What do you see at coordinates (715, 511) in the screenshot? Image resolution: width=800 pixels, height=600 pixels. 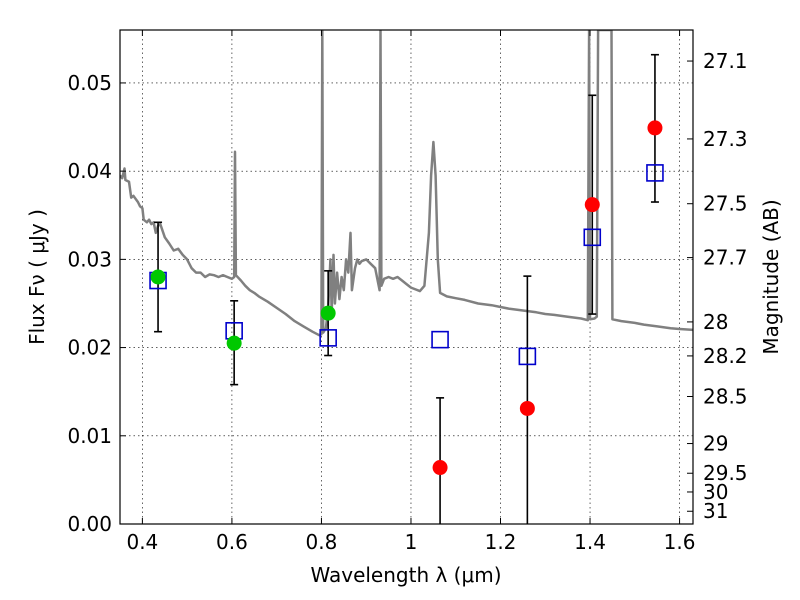 I see `mag-tick-label: 31` at bounding box center [715, 511].